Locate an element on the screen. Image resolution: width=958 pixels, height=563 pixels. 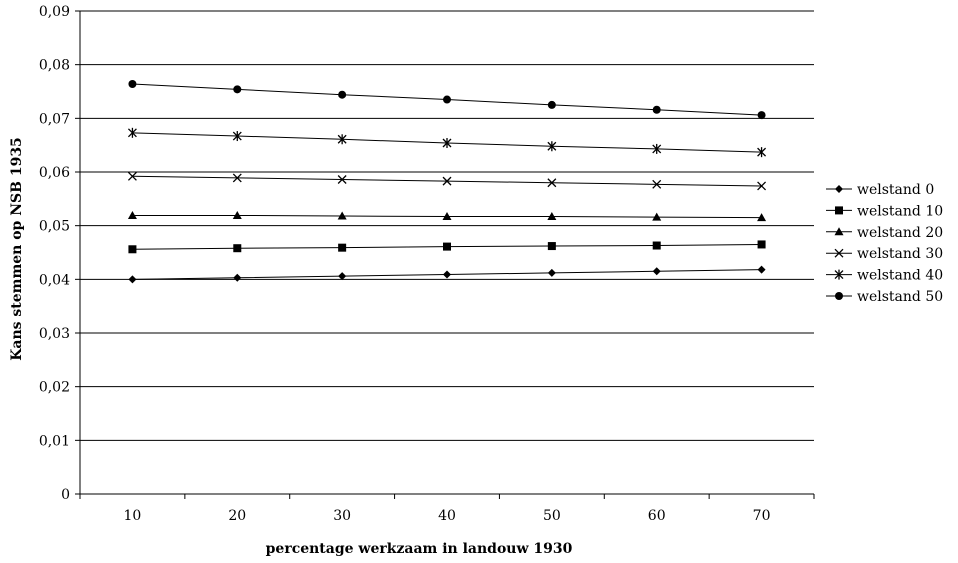
y-tick-label: 0 is located at coordinates (65, 495).